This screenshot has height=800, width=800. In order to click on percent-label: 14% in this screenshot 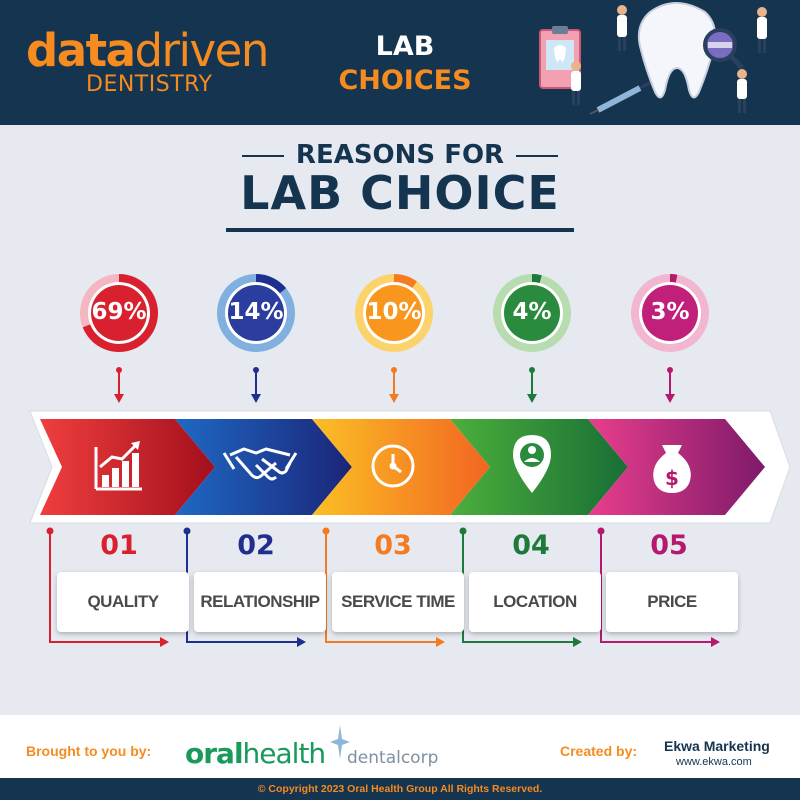, I will do `click(256, 312)`.